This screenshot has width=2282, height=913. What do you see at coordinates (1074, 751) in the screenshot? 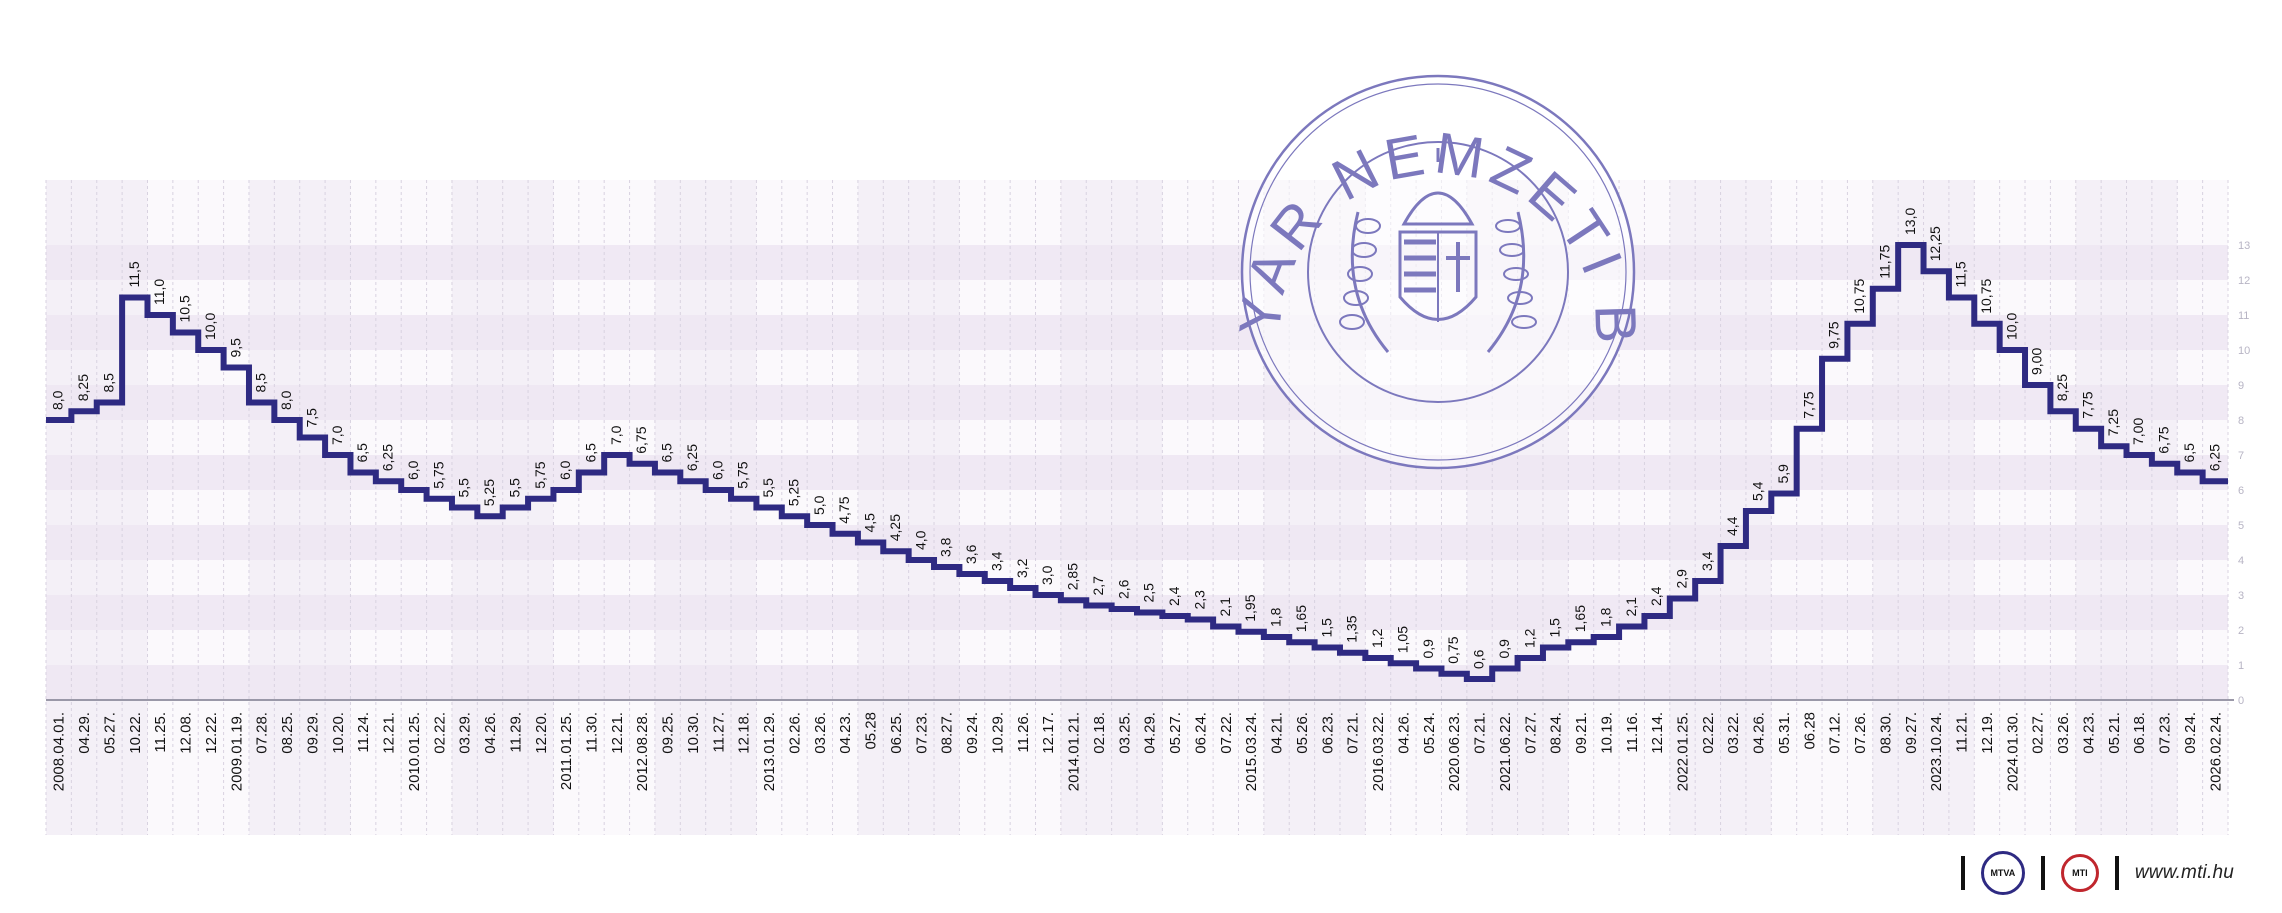
I see `x-tick-label: 2014.01.21.` at bounding box center [1074, 751].